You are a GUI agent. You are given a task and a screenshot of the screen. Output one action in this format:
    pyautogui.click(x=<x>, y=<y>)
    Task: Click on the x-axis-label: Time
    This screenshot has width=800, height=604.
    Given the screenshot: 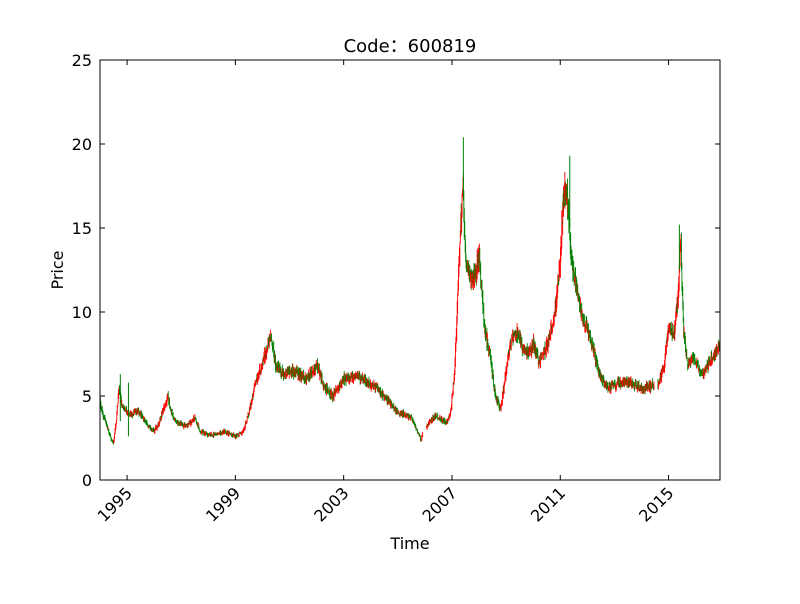 What is the action you would take?
    pyautogui.click(x=409, y=543)
    